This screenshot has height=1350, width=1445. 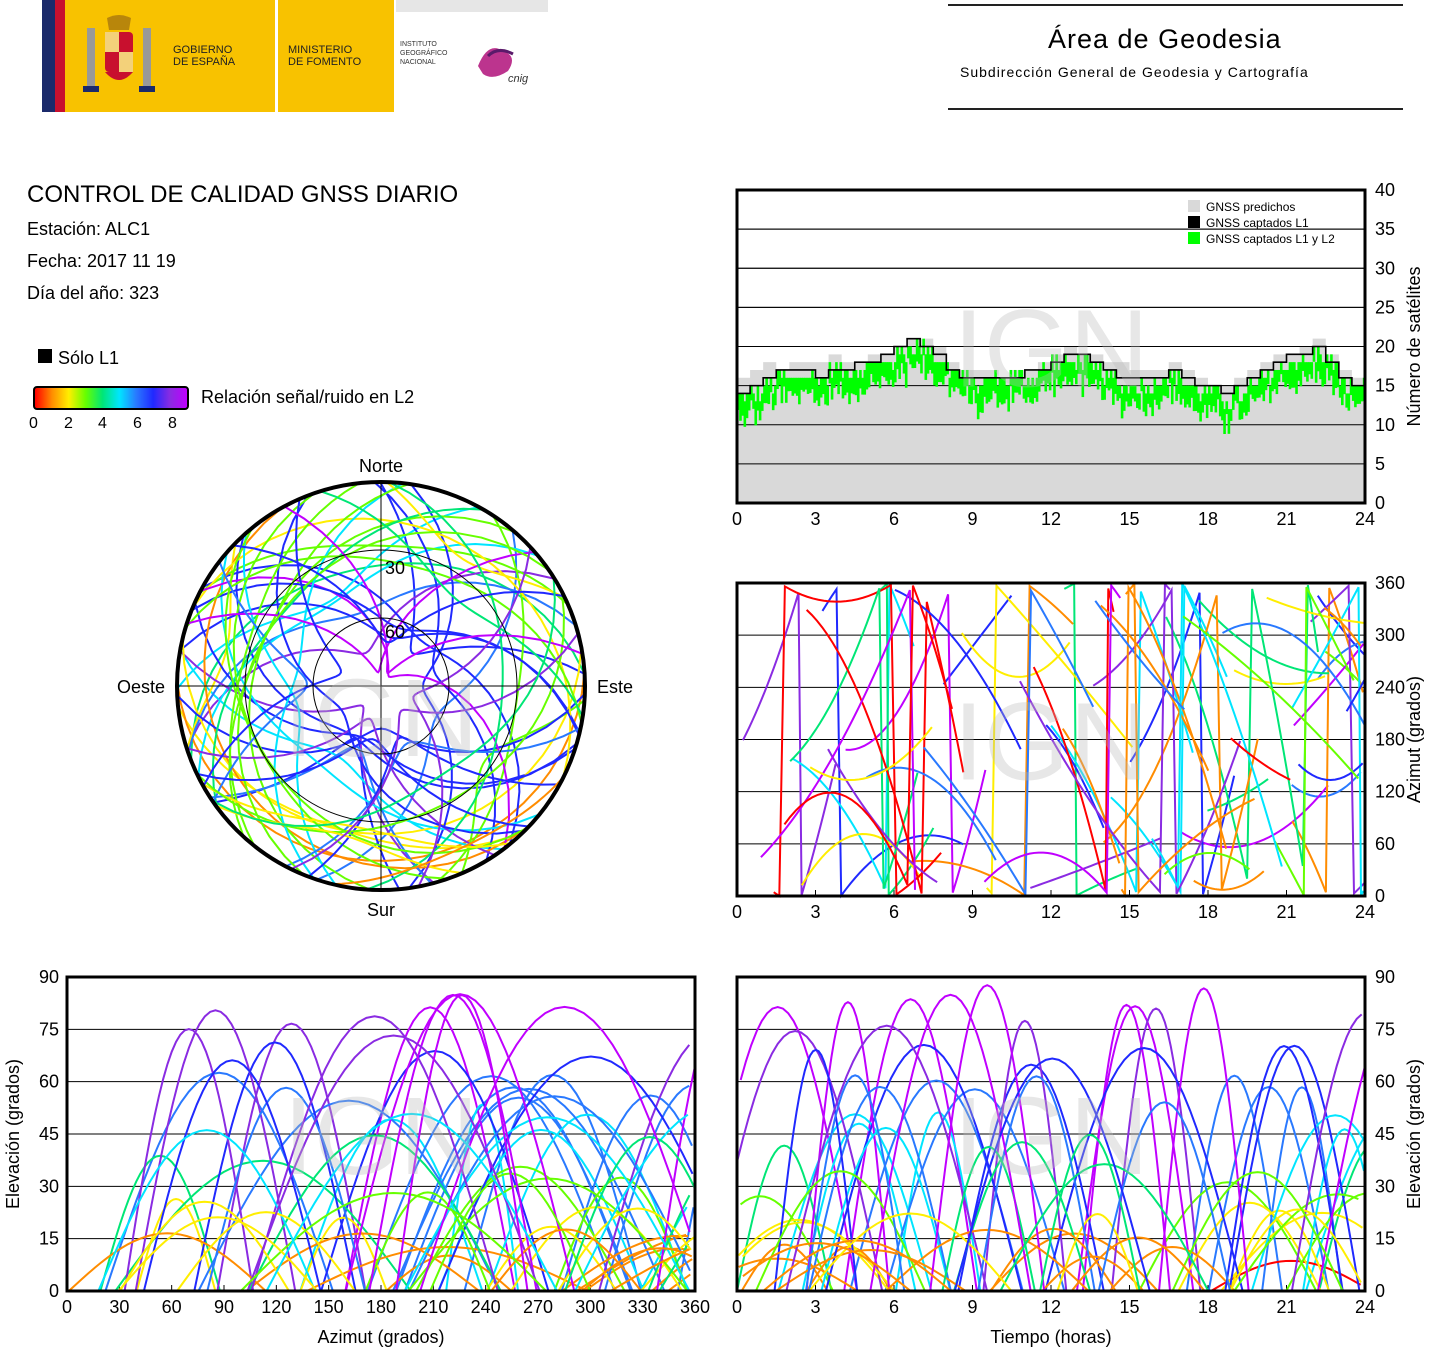 What do you see at coordinates (433, 1307) in the screenshot?
I see `elev_azimuth-xtick-label: 210` at bounding box center [433, 1307].